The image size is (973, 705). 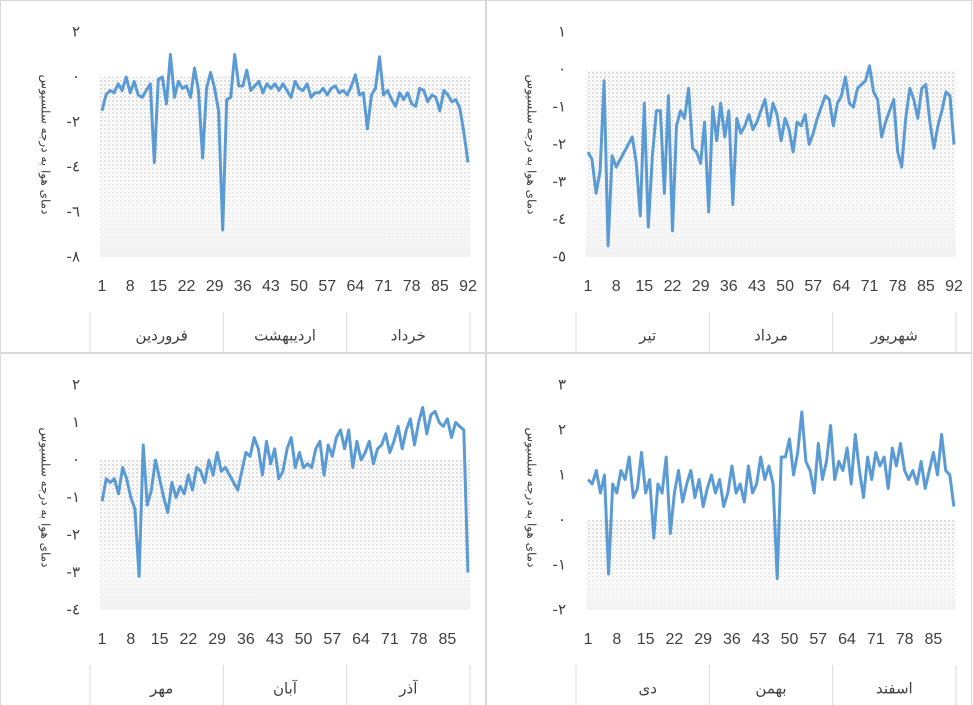 I want to click on group-label: آذر, so click(x=408, y=689).